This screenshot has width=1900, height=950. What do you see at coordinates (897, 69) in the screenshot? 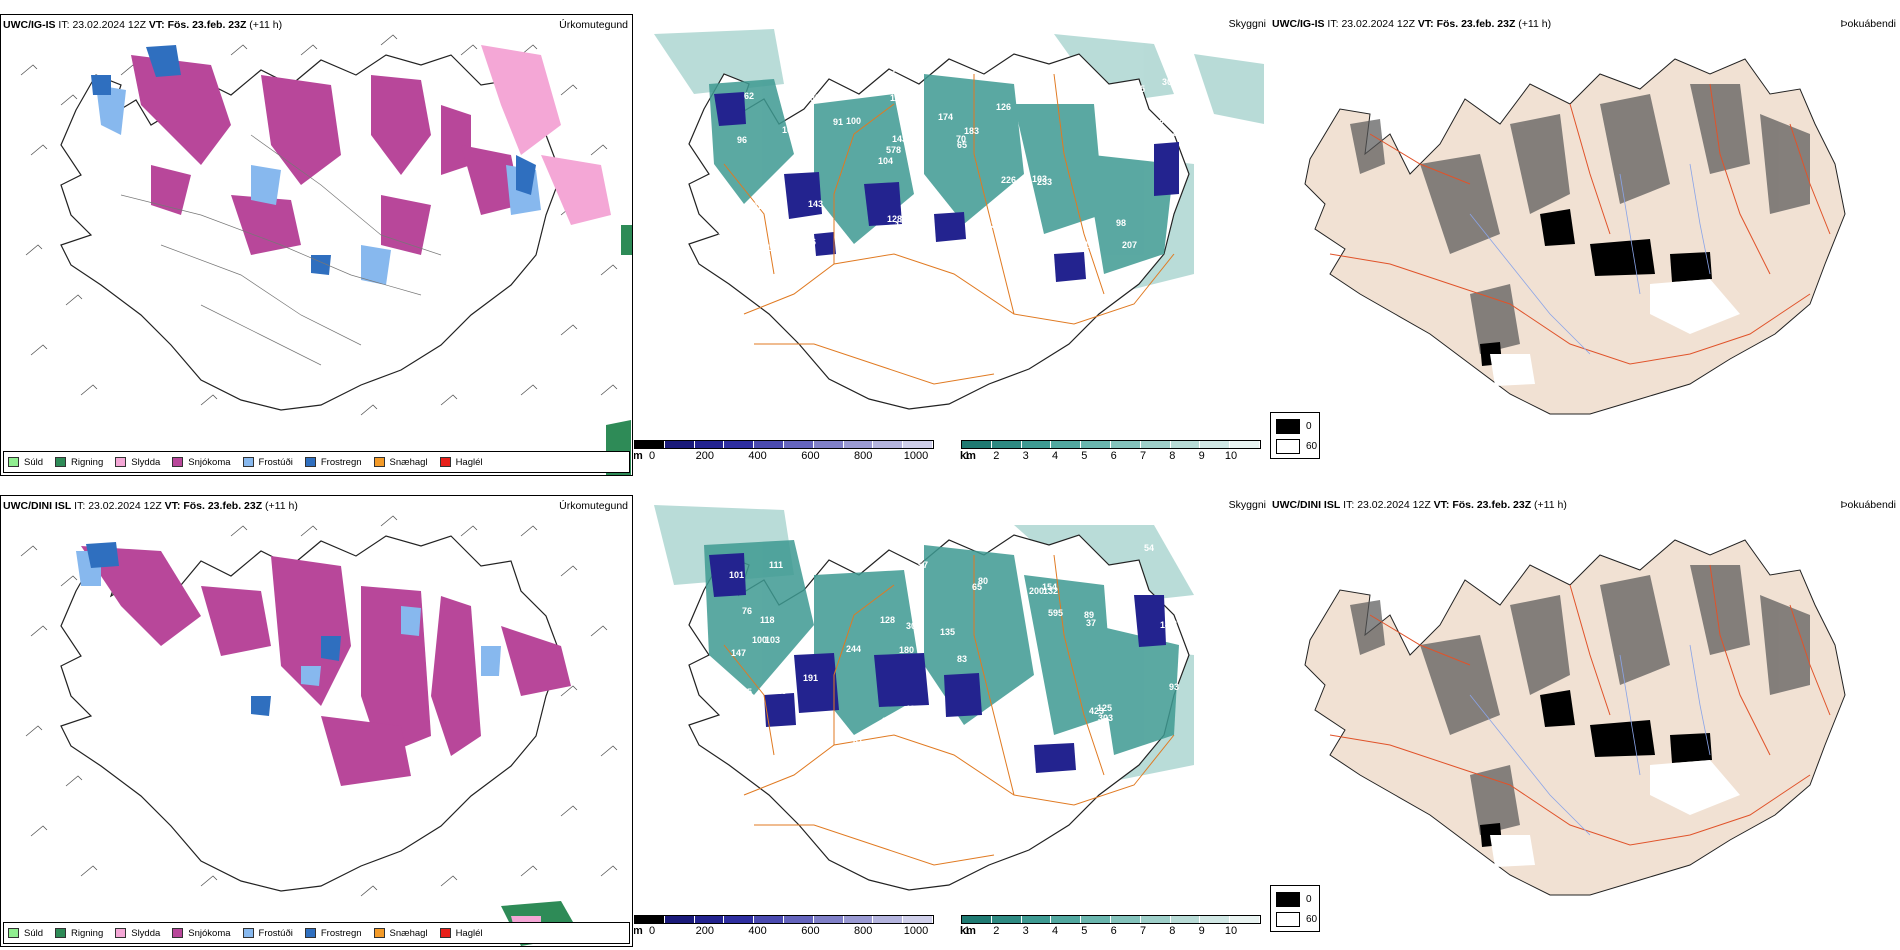
I see `visibility-value-label: 71` at bounding box center [897, 69].